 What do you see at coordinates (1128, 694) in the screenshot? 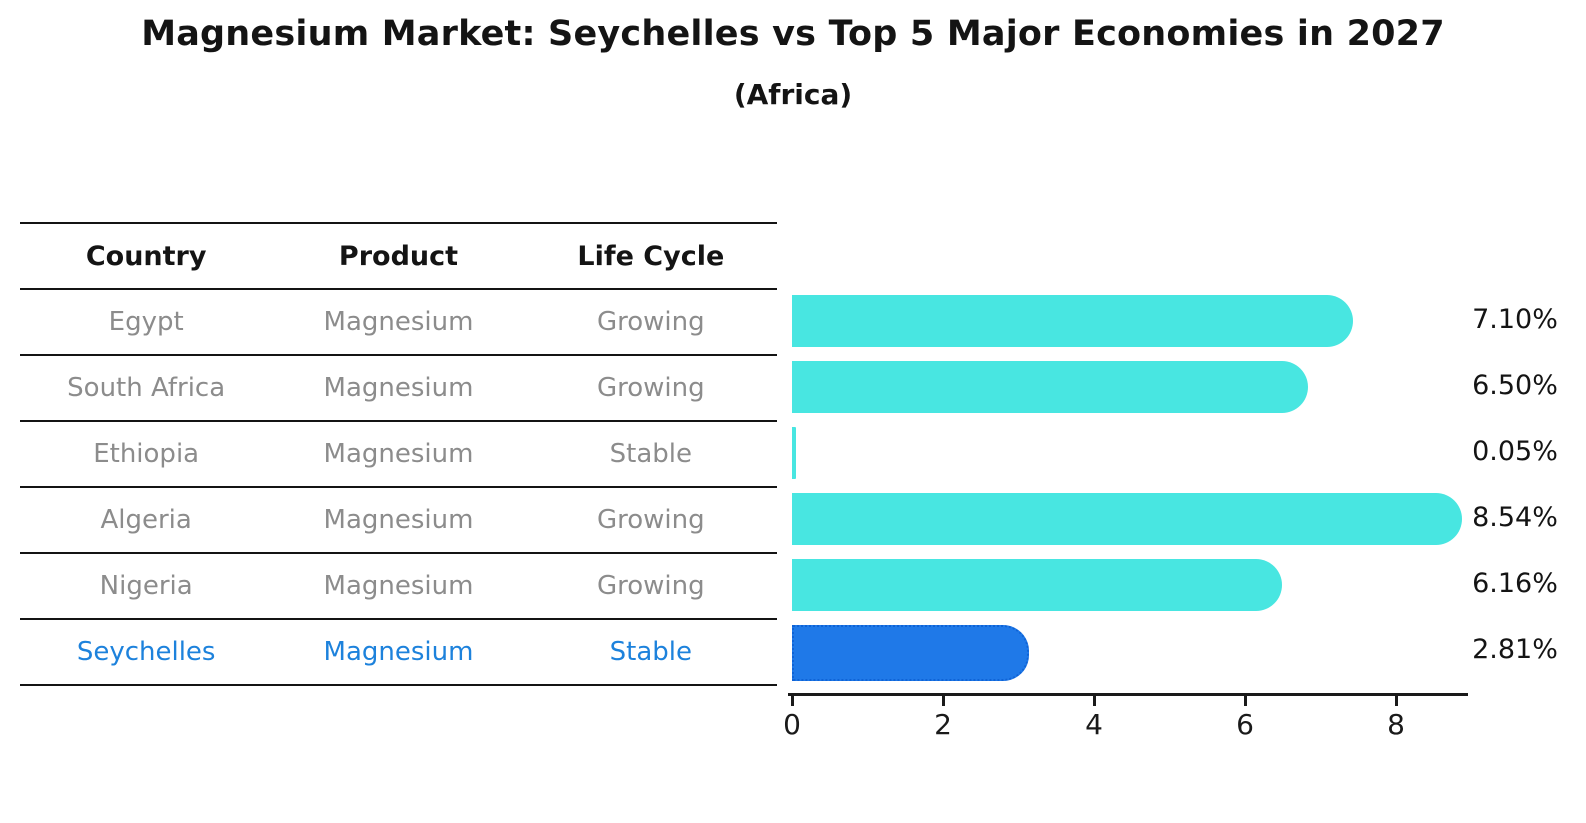
I see `x-axis-line` at bounding box center [1128, 694].